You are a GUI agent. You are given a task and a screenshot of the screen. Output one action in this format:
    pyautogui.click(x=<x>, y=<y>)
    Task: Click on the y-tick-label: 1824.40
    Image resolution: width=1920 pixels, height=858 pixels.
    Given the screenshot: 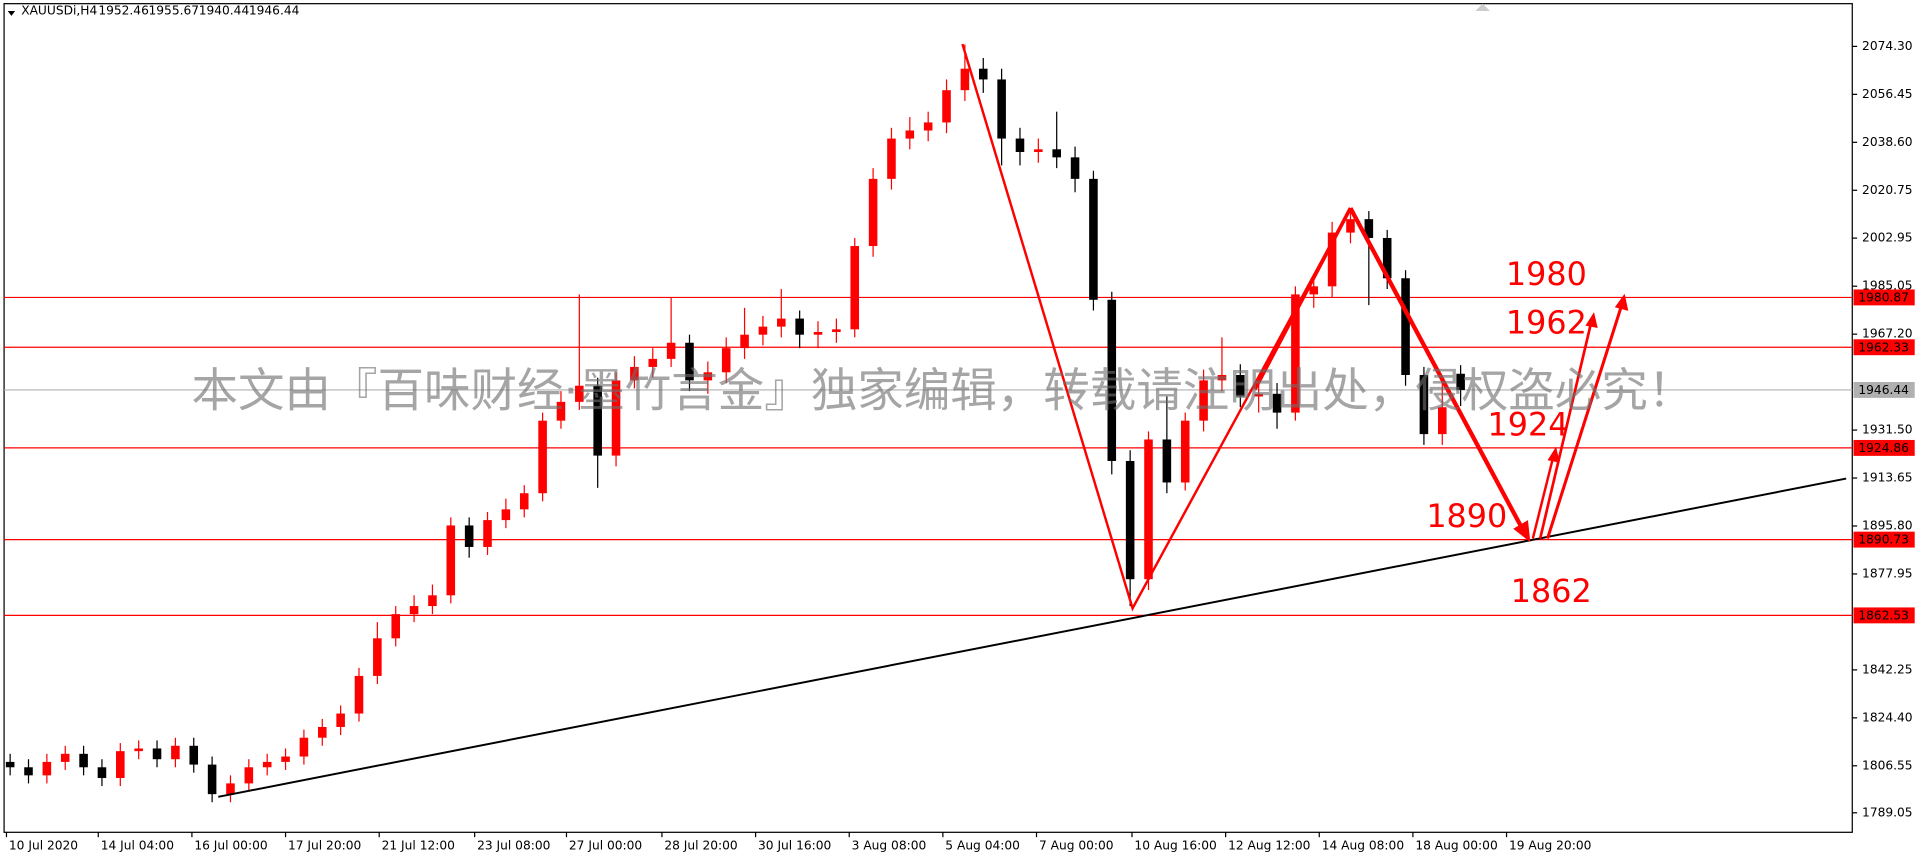 What is the action you would take?
    pyautogui.click(x=1887, y=717)
    